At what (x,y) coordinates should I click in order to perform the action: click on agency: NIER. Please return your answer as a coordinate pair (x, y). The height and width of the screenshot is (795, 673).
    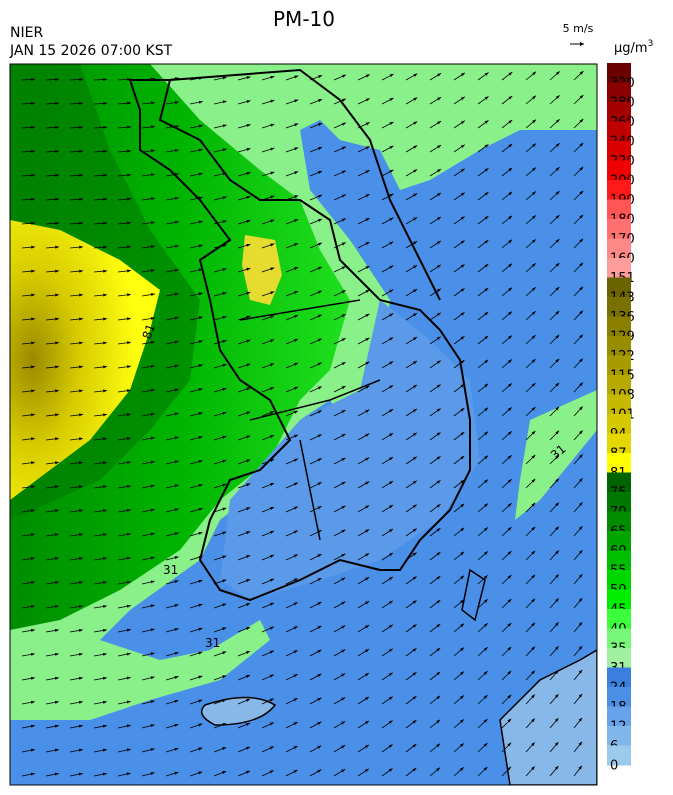
    Looking at the image, I should click on (26, 33).